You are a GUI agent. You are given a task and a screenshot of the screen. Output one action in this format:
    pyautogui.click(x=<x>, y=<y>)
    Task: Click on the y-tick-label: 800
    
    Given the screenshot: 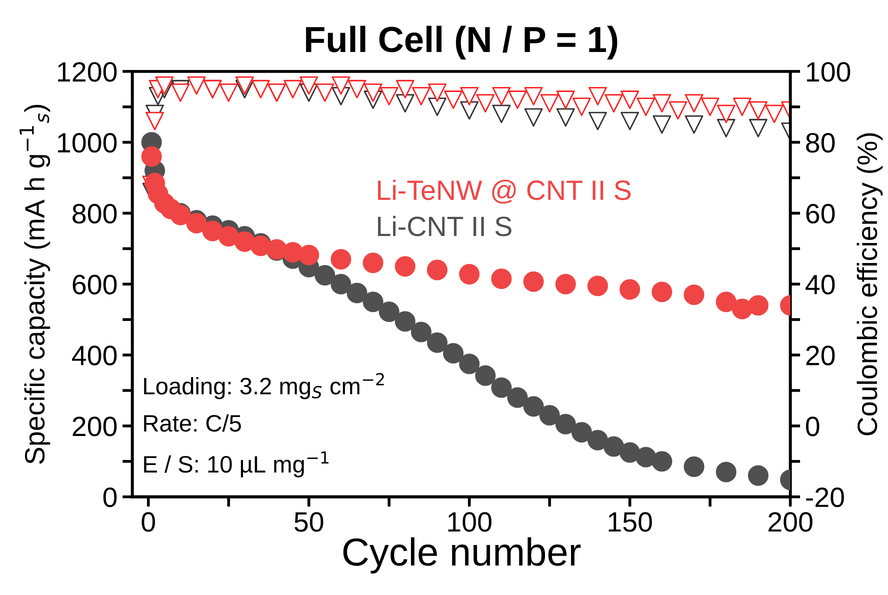 What is the action you would take?
    pyautogui.click(x=94, y=214)
    